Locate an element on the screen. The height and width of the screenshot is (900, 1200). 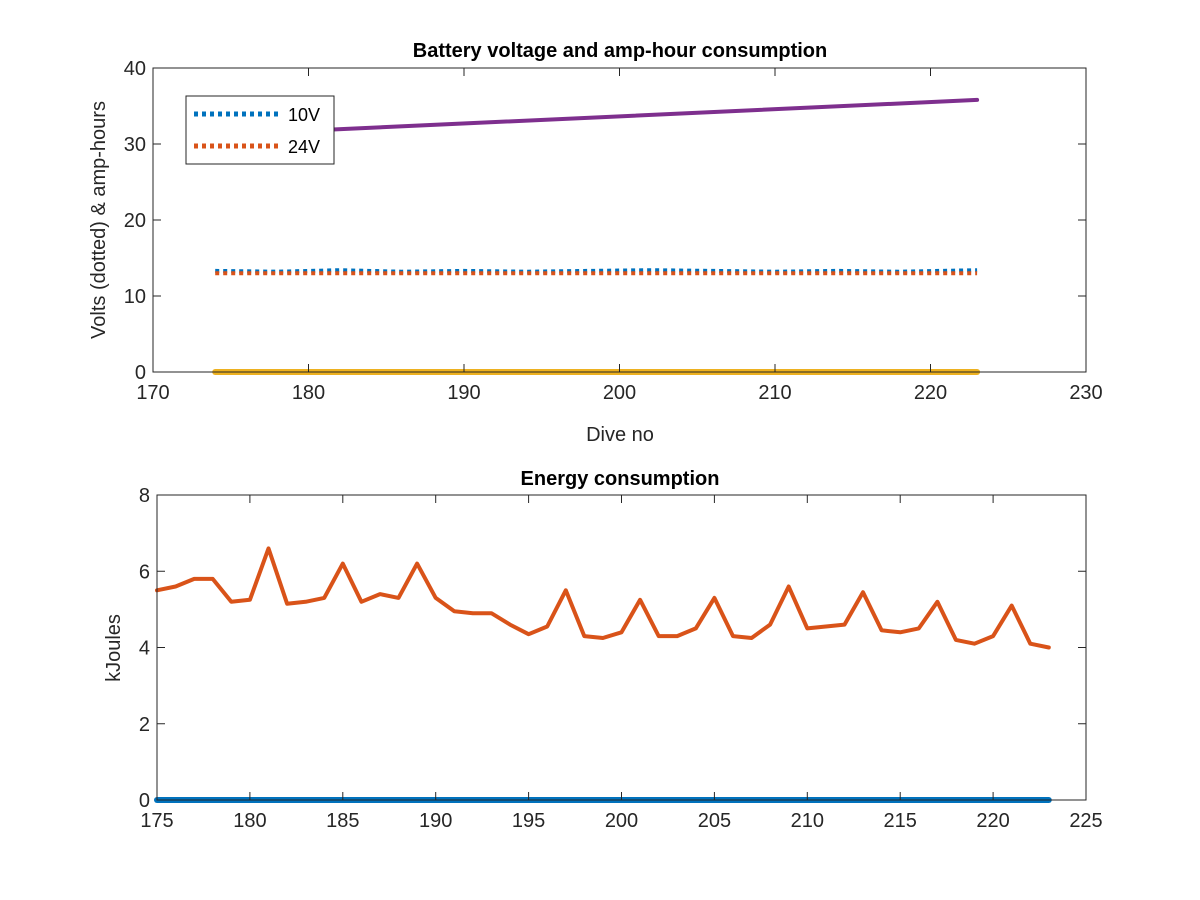
legend-label-24v: 24V is located at coordinates (304, 147).